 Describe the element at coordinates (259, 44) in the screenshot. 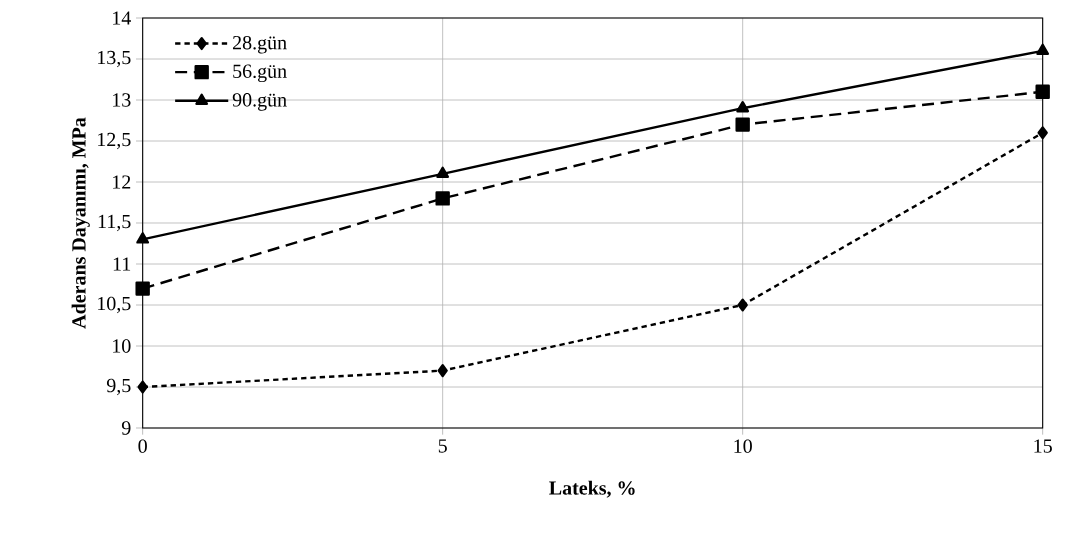

I see `legend-label: 28.gün` at that location.